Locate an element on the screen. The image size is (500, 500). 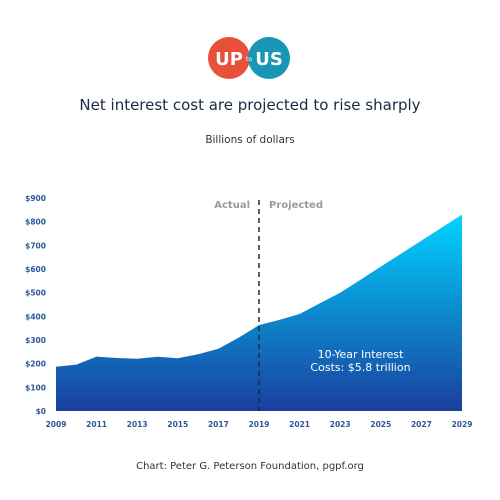
x-tick-label: 2011 is located at coordinates (96, 424).